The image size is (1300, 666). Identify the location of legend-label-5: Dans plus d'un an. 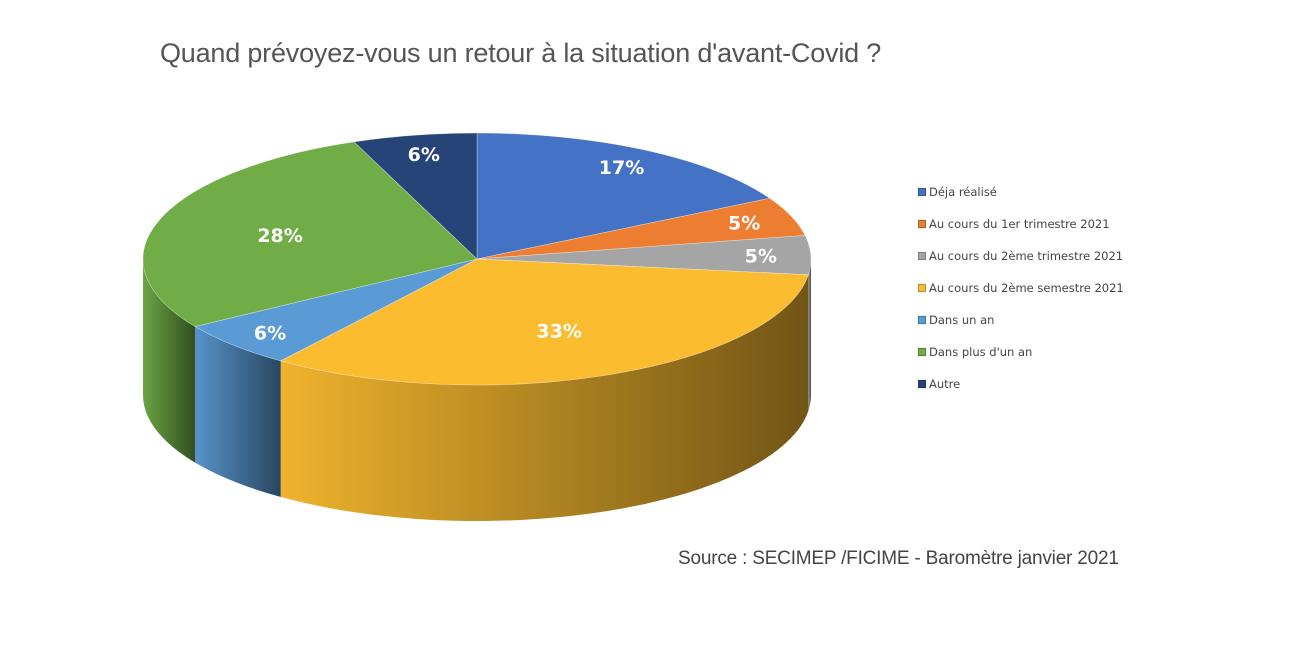
(981, 352).